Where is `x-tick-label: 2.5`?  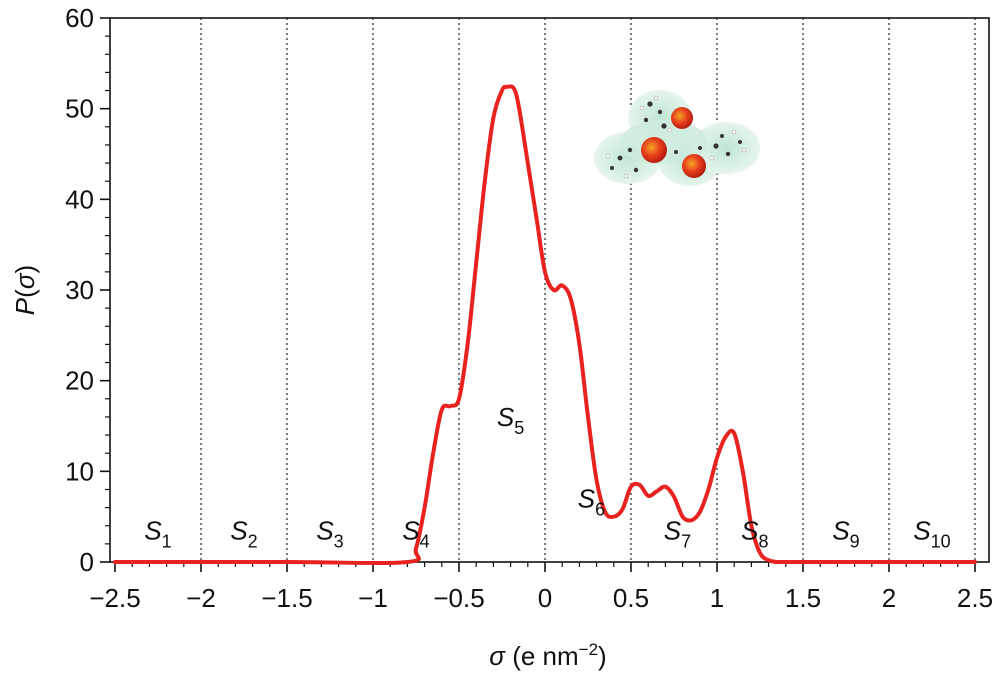 x-tick-label: 2.5 is located at coordinates (975, 598).